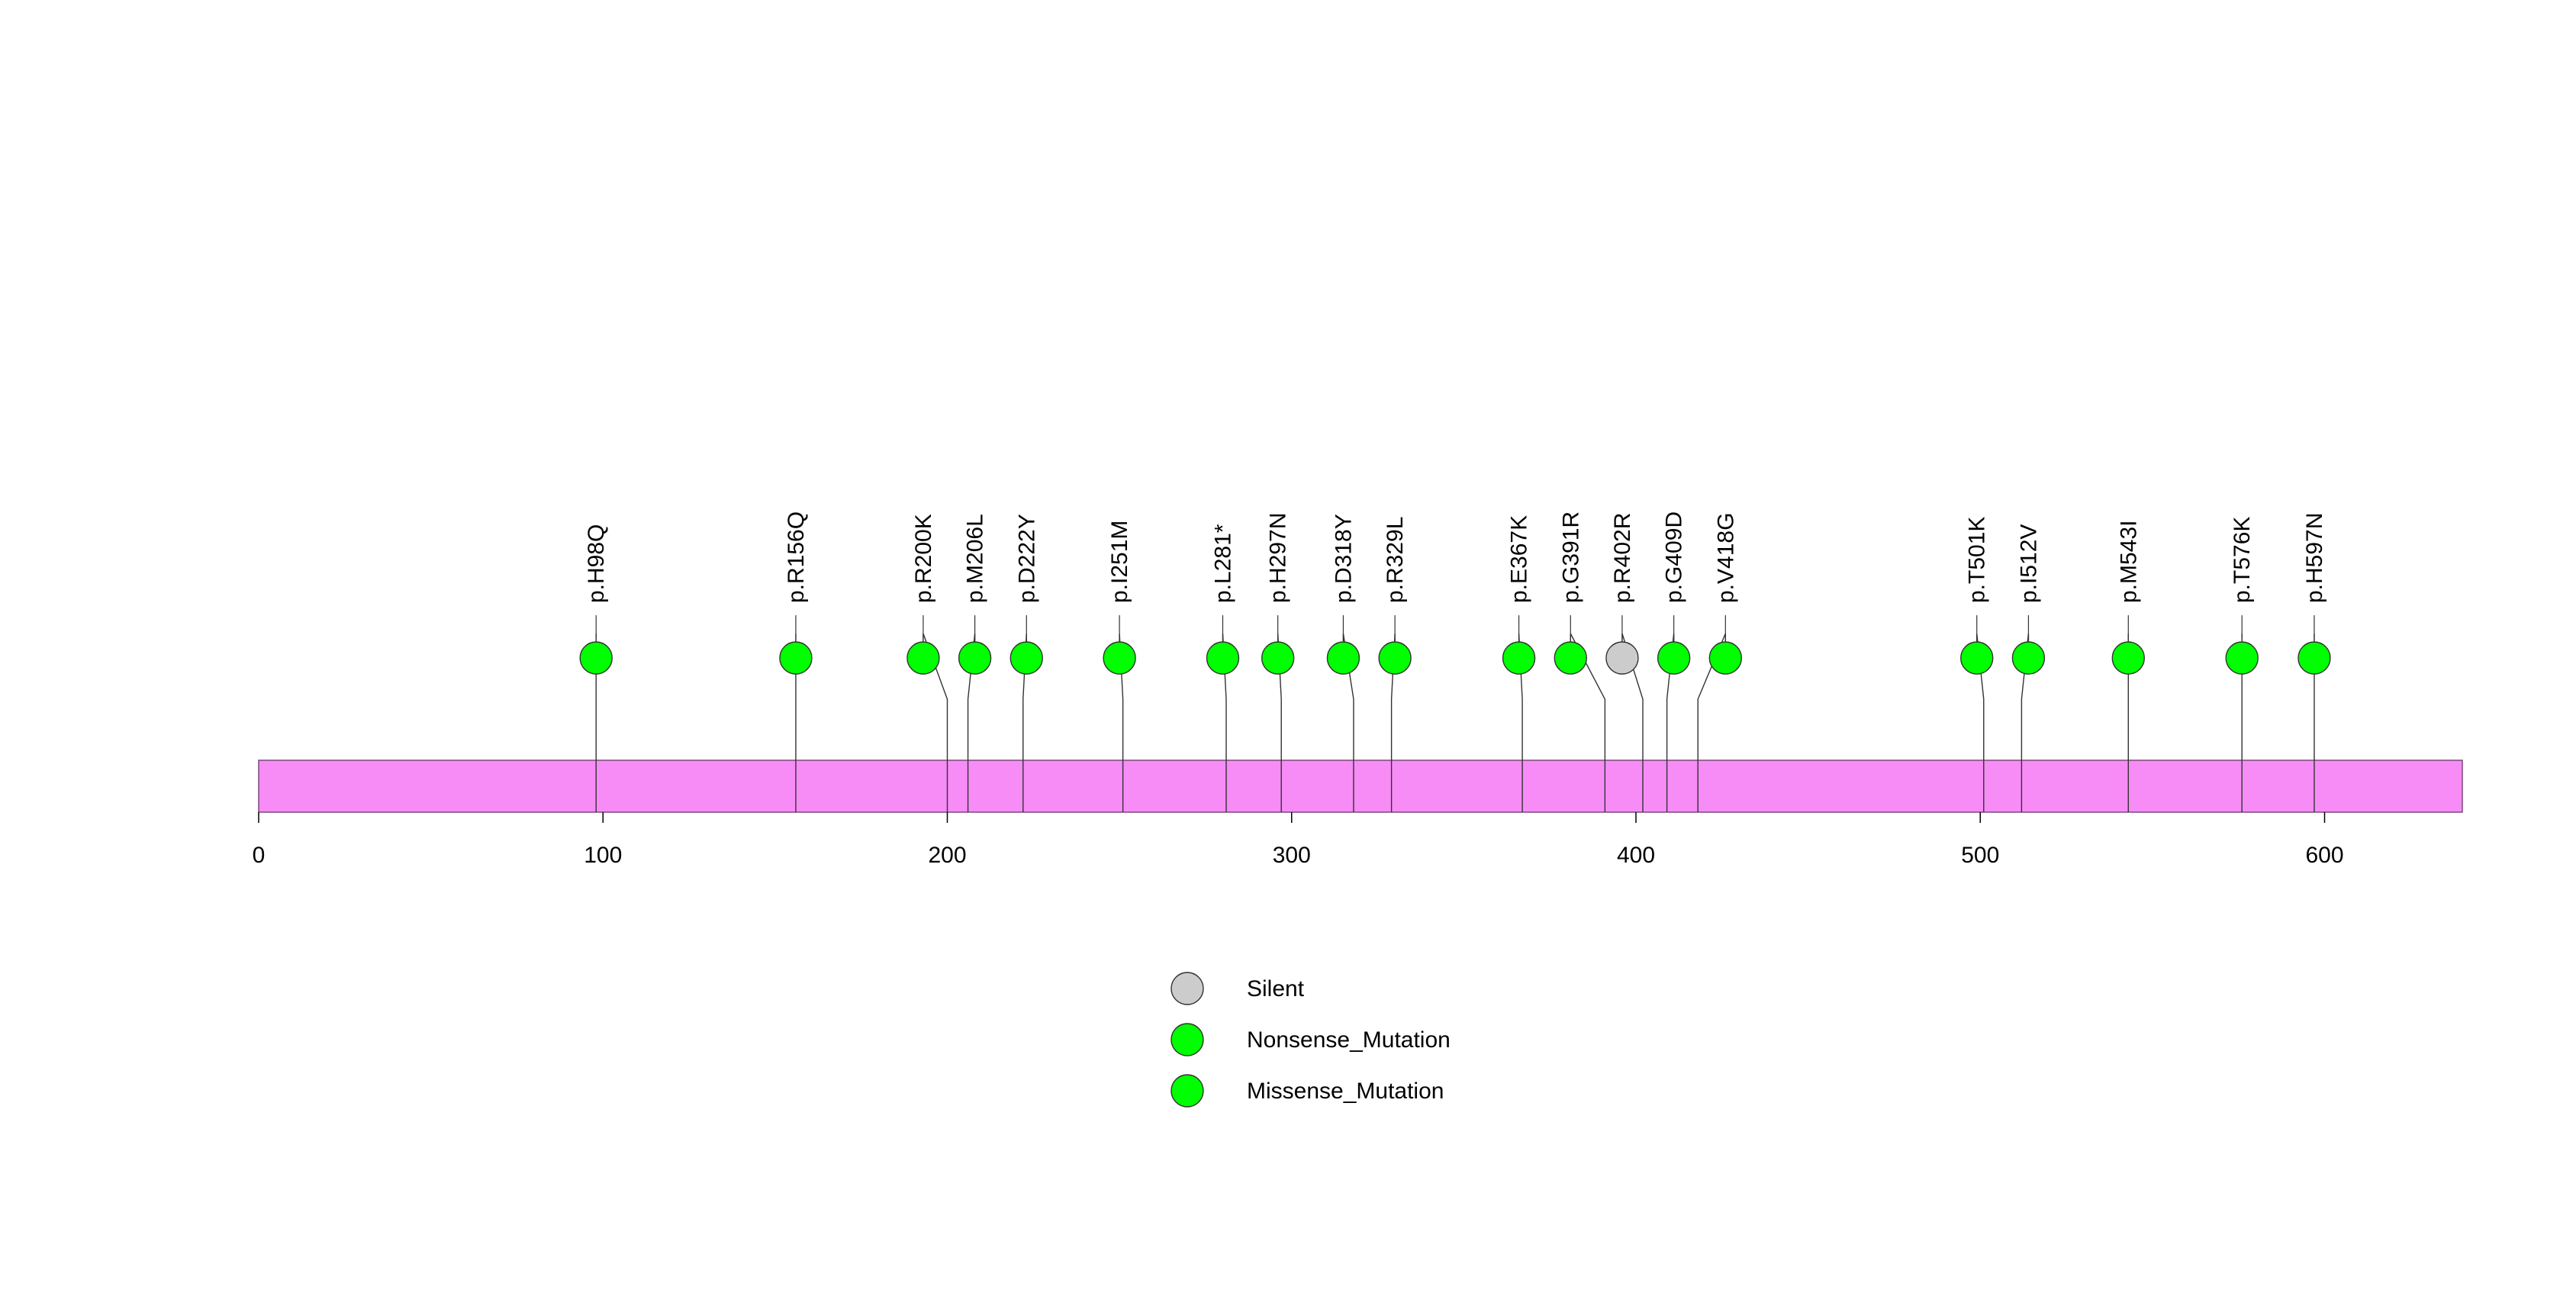 The image size is (2576, 1290). What do you see at coordinates (2242, 560) in the screenshot?
I see `mutation-label: p.T576K` at bounding box center [2242, 560].